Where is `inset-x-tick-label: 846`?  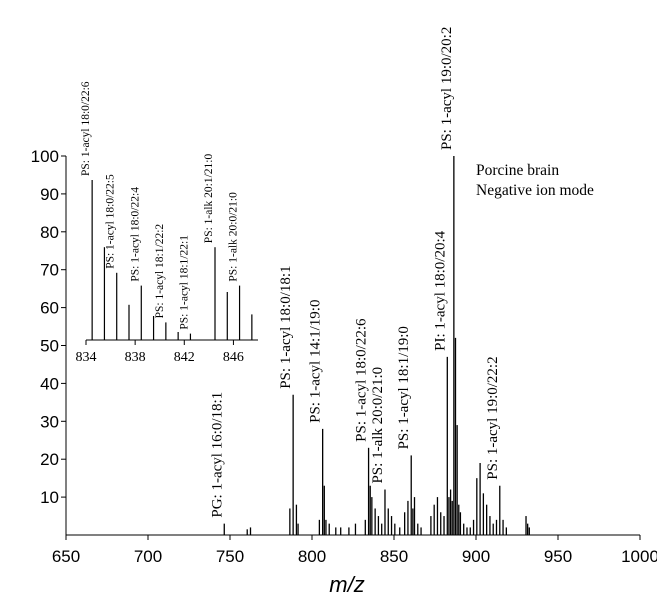 inset-x-tick-label: 846 is located at coordinates (233, 357).